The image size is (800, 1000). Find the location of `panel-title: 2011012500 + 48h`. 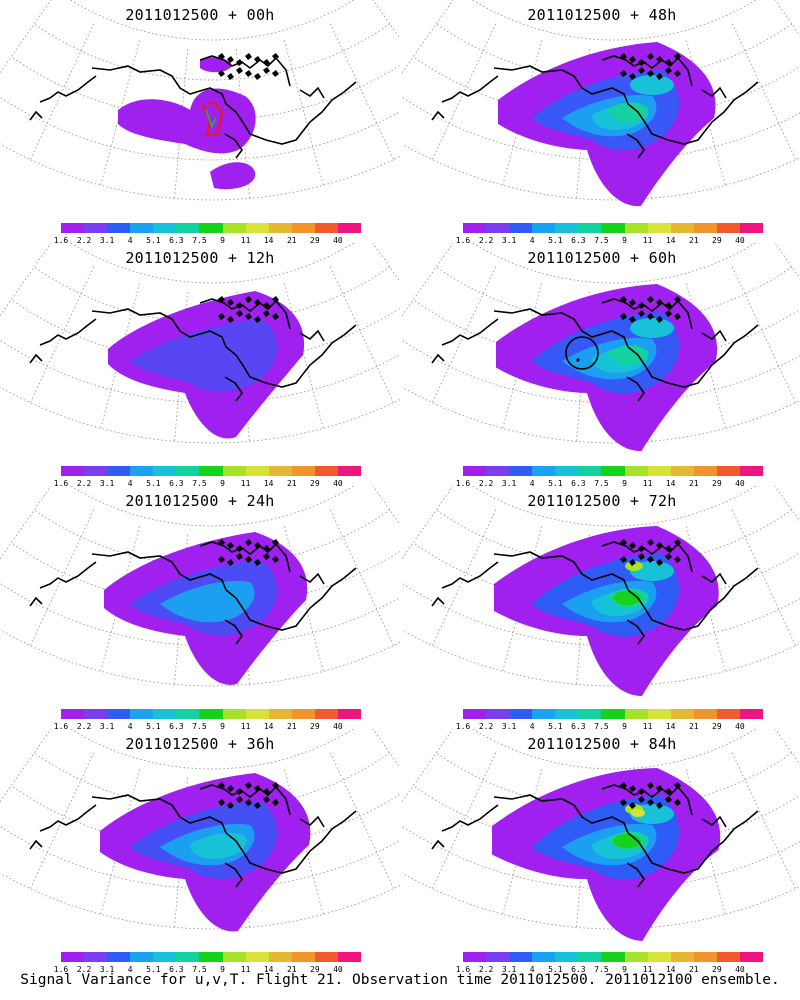

panel-title: 2011012500 + 48h is located at coordinates (602, 15).